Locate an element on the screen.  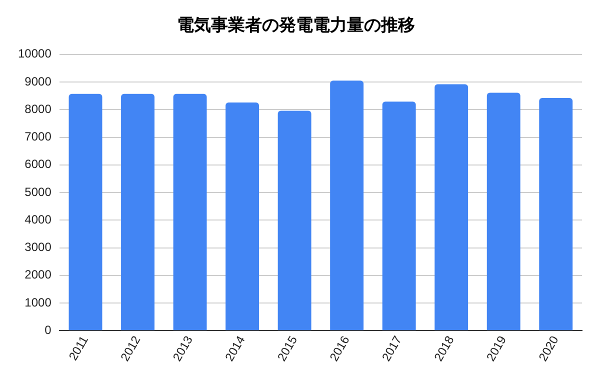
y-tick-label: 2000 is located at coordinates (38, 275).